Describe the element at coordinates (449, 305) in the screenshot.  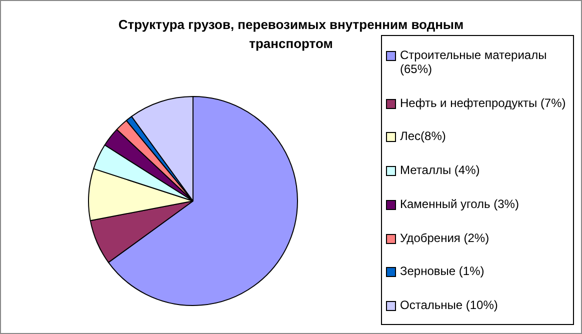
I see `legend-label: Остальные (10%)` at that location.